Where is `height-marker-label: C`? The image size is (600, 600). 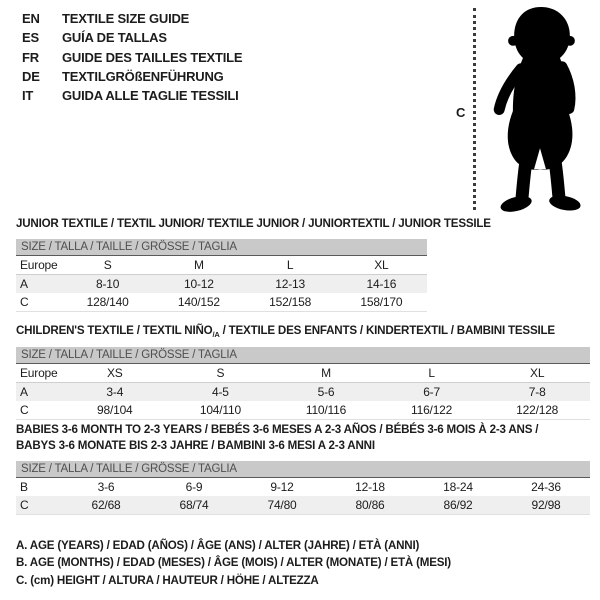 height-marker-label: C is located at coordinates (461, 112).